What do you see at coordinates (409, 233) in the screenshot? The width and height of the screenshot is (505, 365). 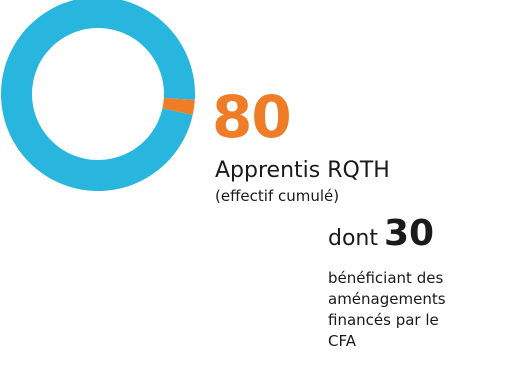 I see `subset-value: 30` at bounding box center [409, 233].